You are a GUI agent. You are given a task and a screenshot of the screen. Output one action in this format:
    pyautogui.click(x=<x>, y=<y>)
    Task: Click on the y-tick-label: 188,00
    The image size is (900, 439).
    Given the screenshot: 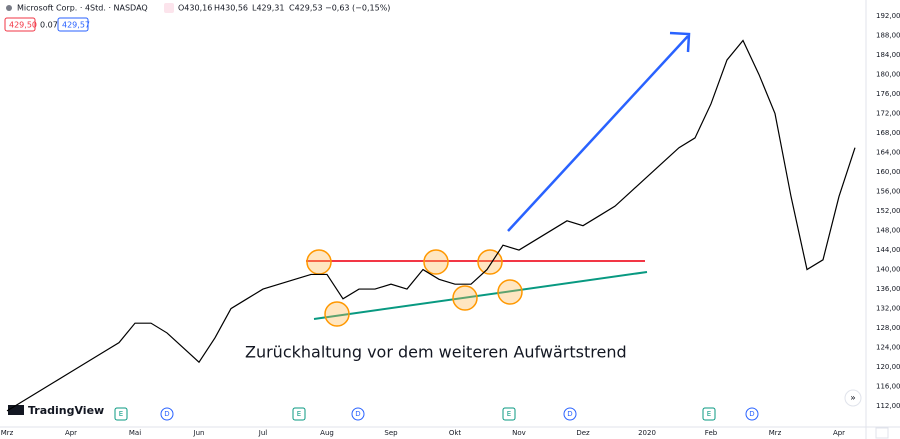 What is the action you would take?
    pyautogui.click(x=888, y=36)
    